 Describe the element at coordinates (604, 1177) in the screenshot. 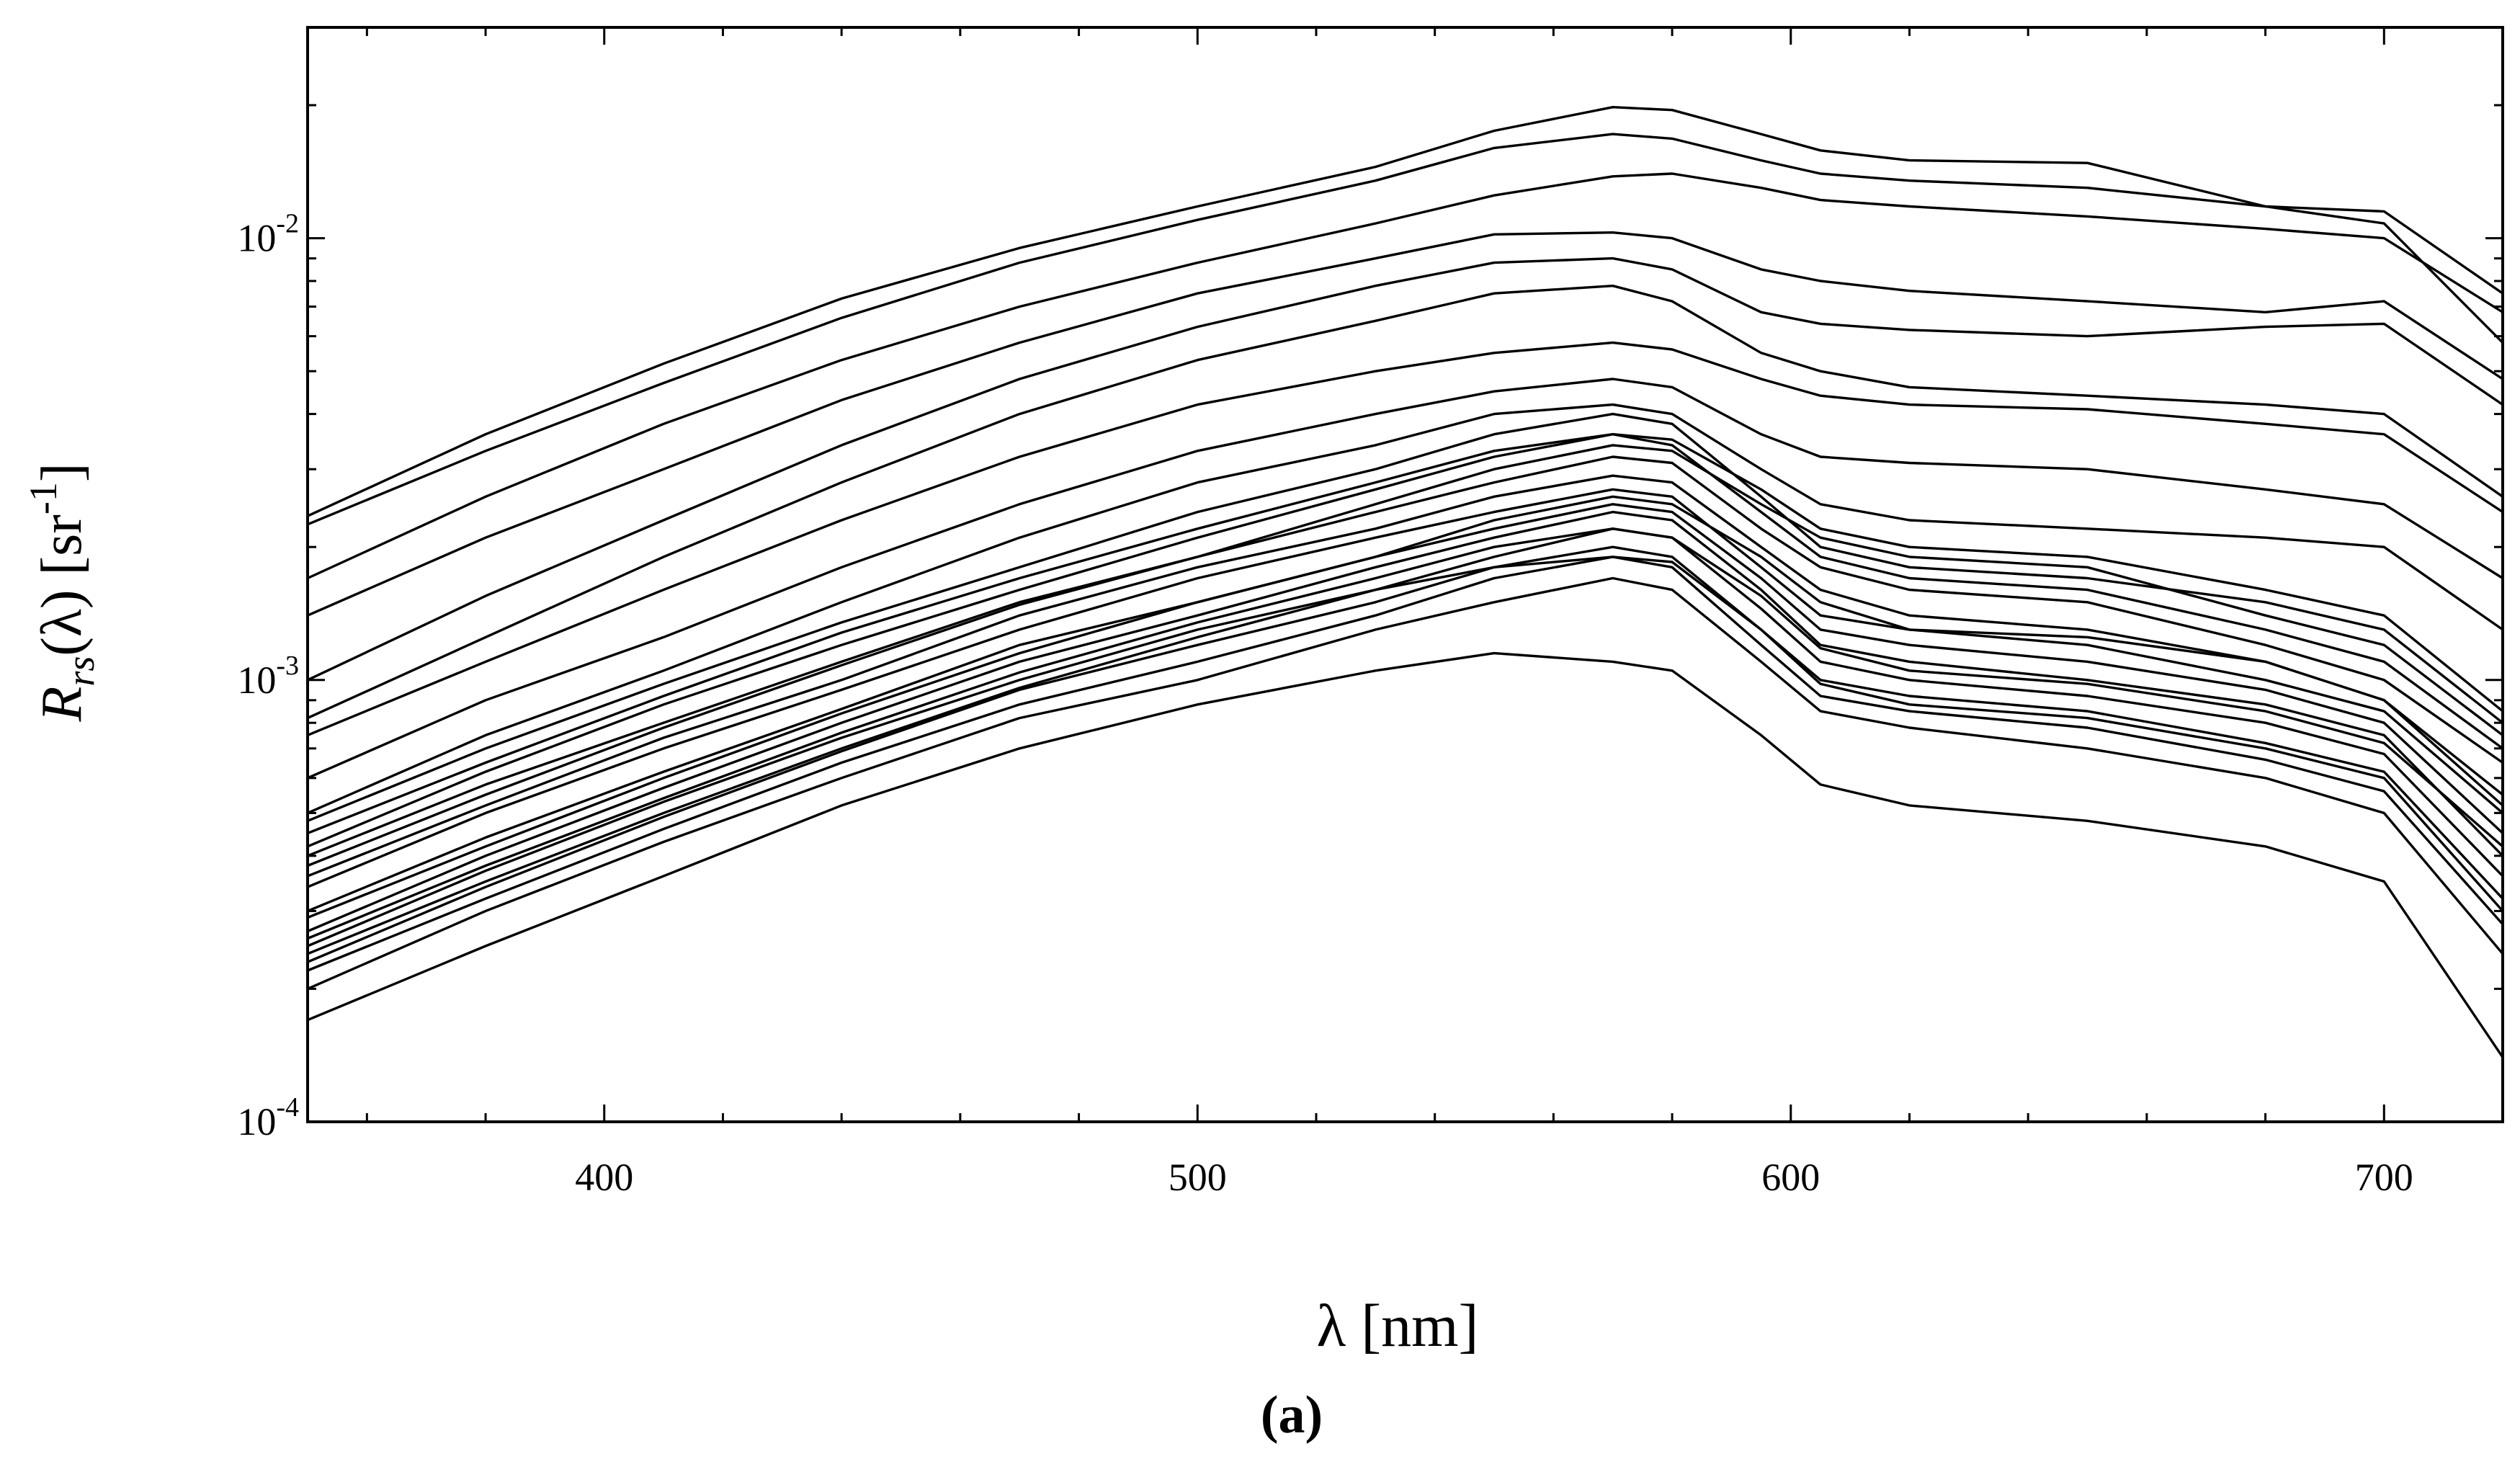

I see `x-tick-label: 400` at that location.